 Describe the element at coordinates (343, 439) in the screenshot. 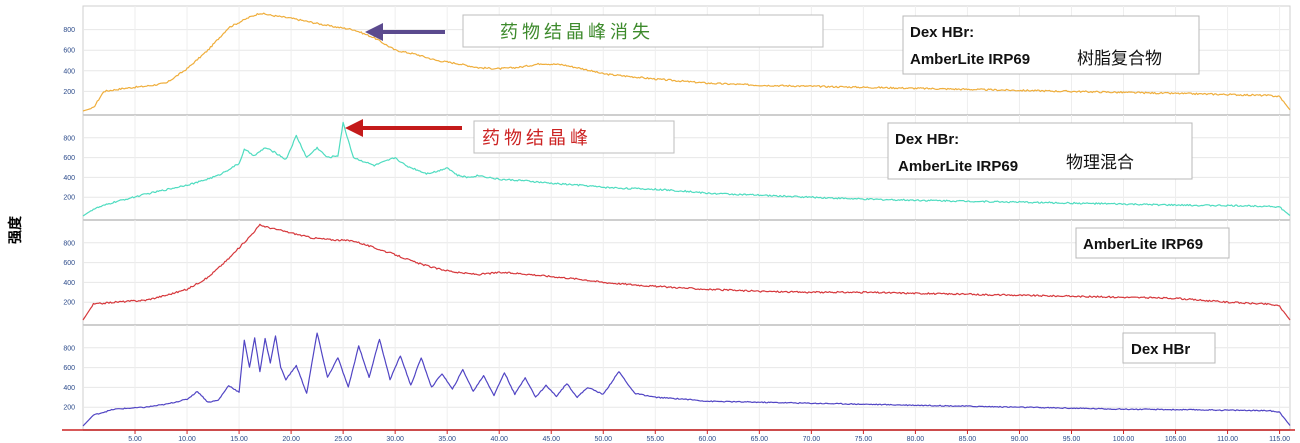

I see `x-tick-label: 25.00` at that location.